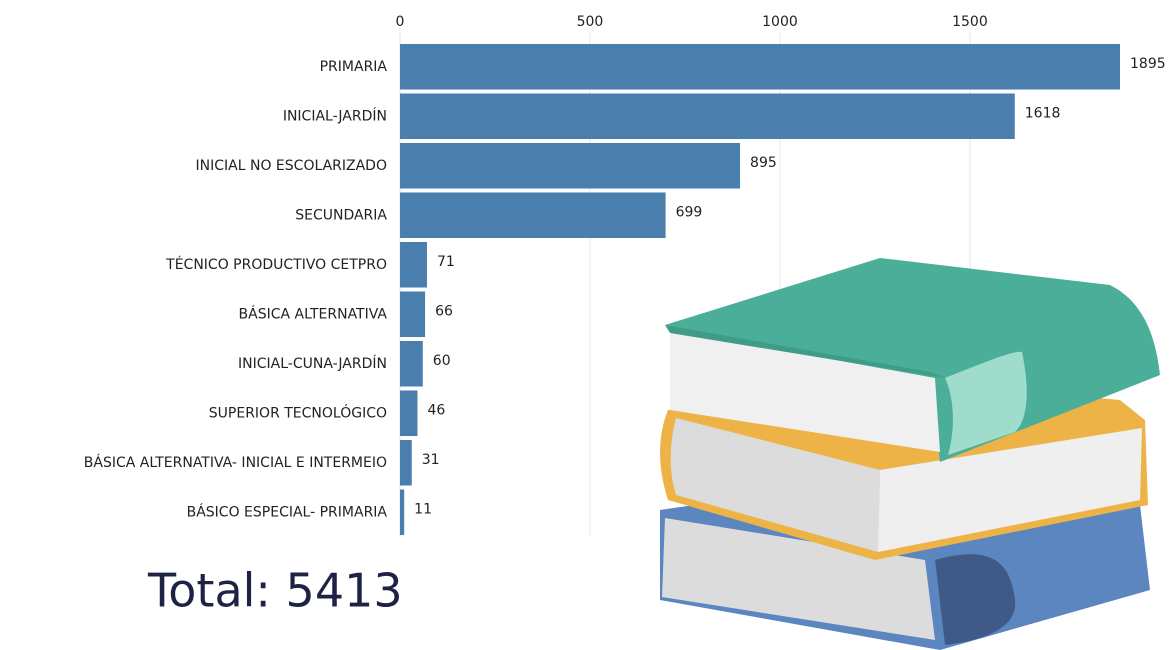  I want to click on x-tick-label: 1000, so click(780, 22).